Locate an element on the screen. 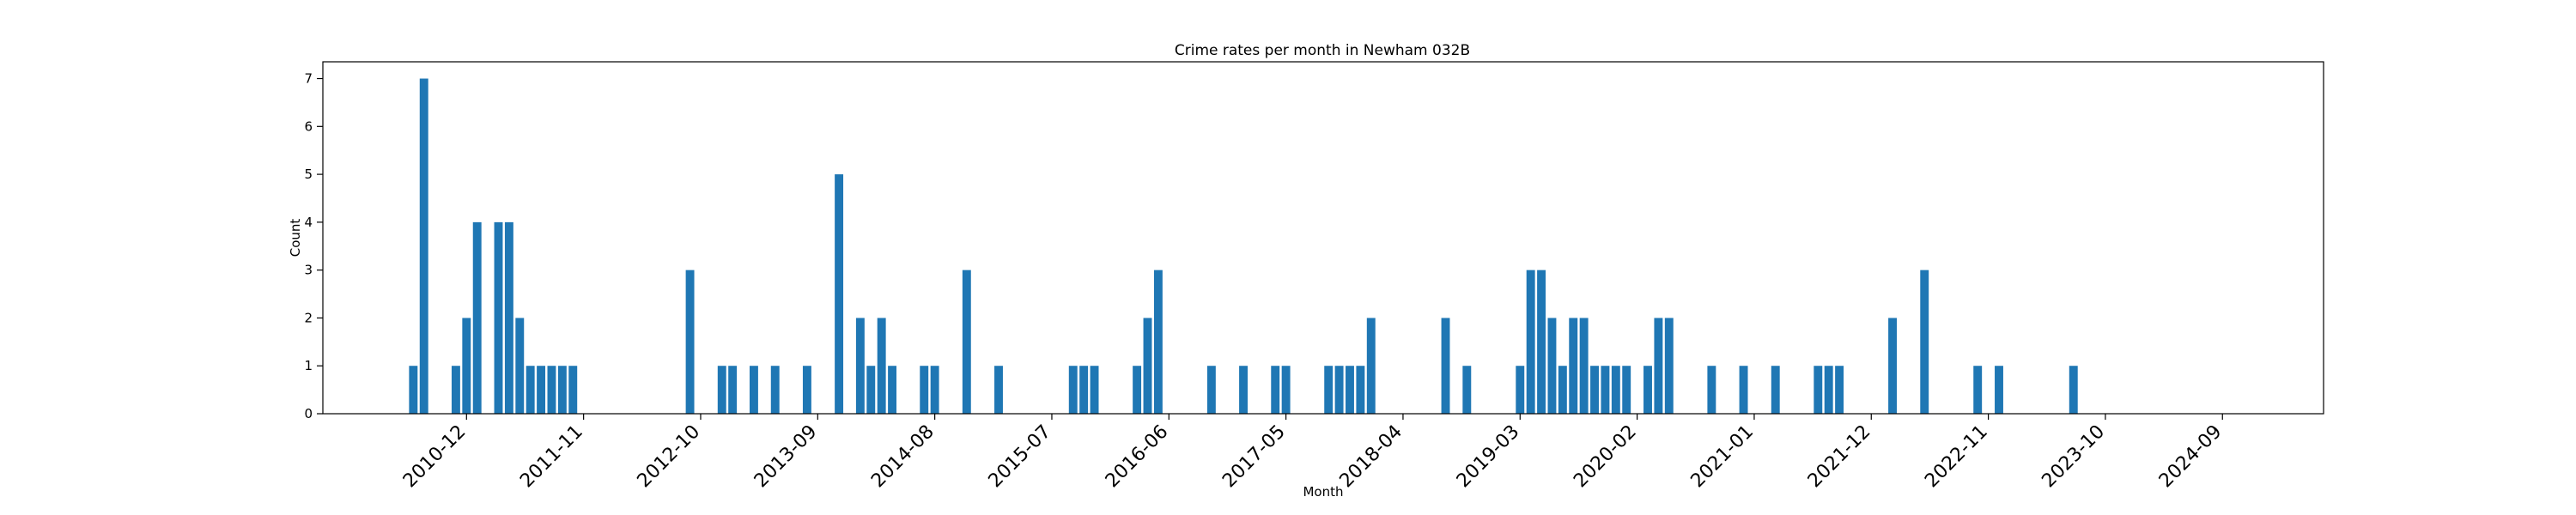 The image size is (2576, 515). x-tick-label: 2023-10 is located at coordinates (2073, 457).